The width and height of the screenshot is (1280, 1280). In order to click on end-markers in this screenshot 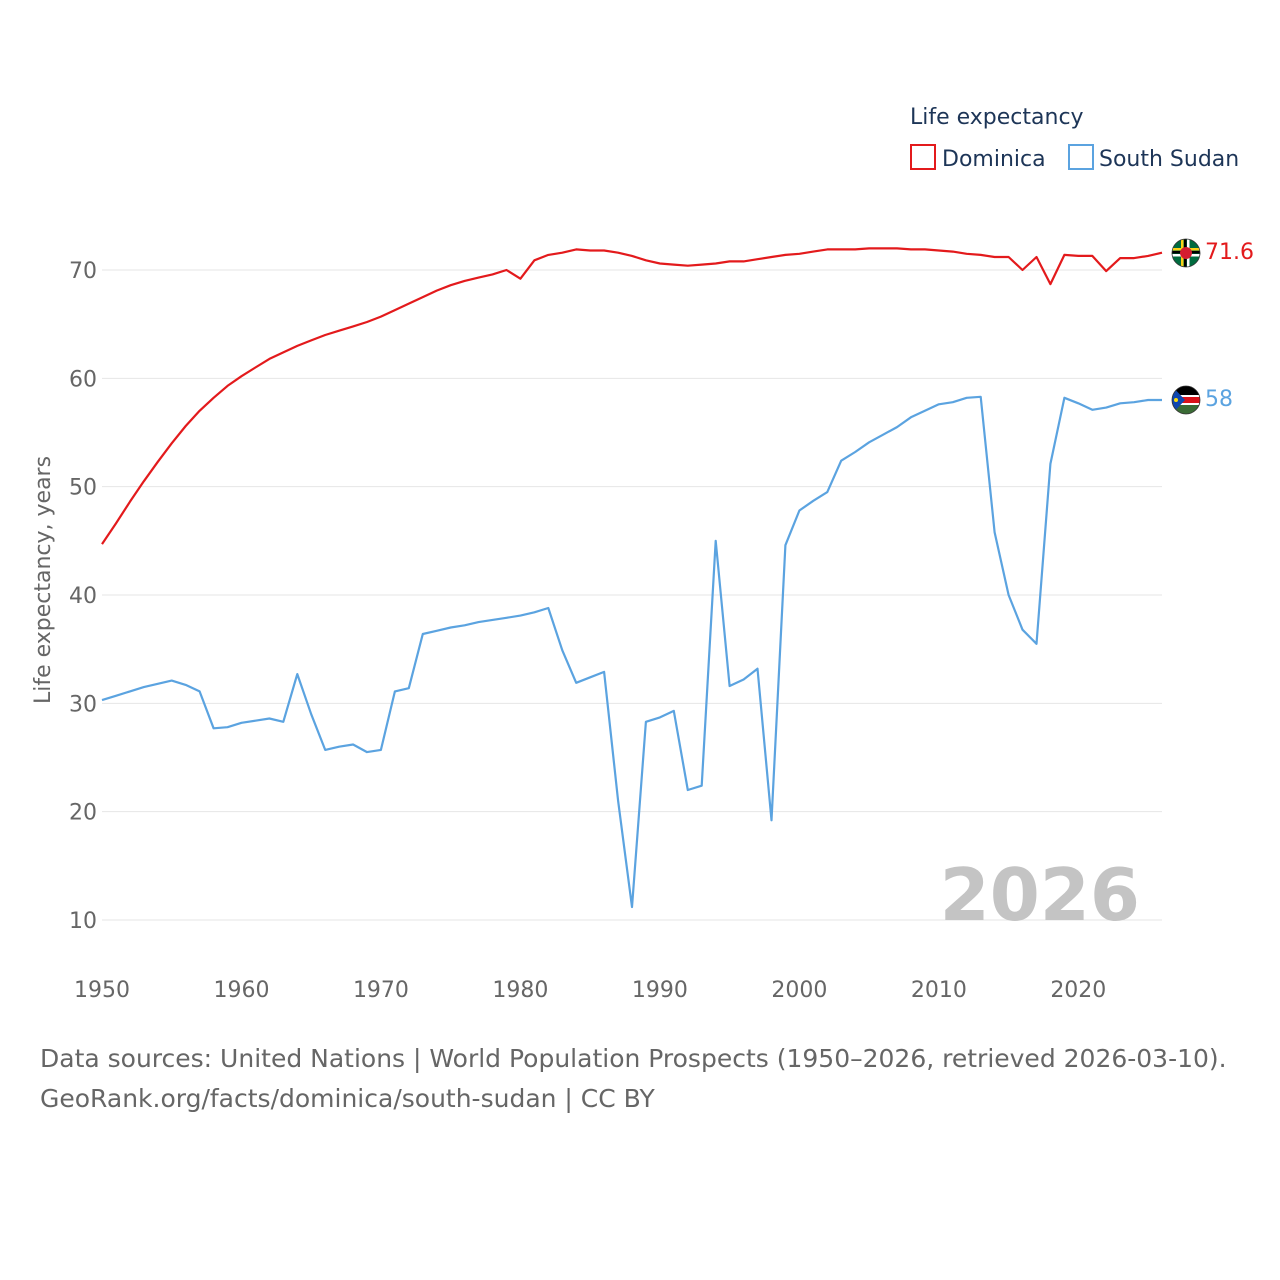, I will do `click(1186, 326)`.